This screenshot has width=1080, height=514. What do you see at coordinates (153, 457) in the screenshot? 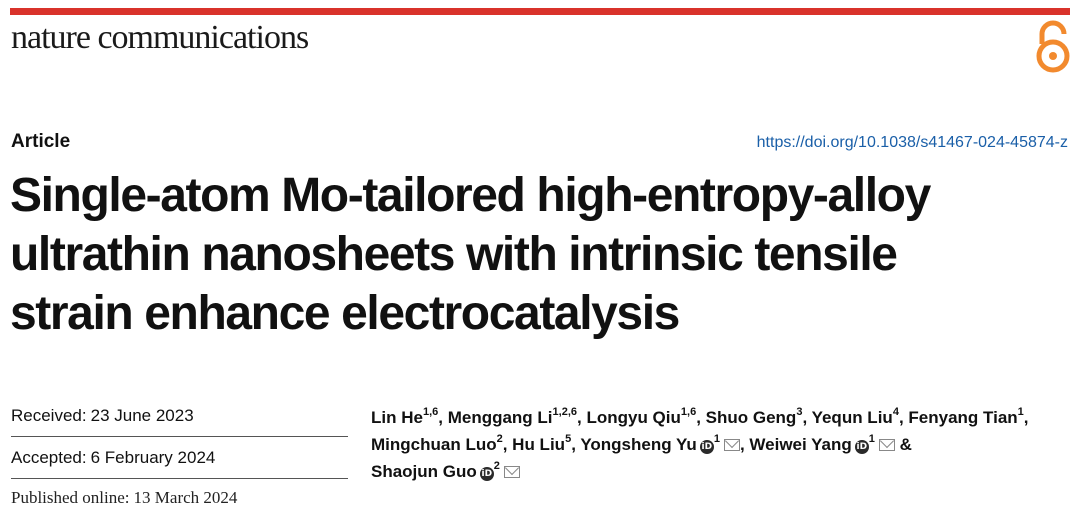
I see `accepted-value: 6 February 2024` at bounding box center [153, 457].